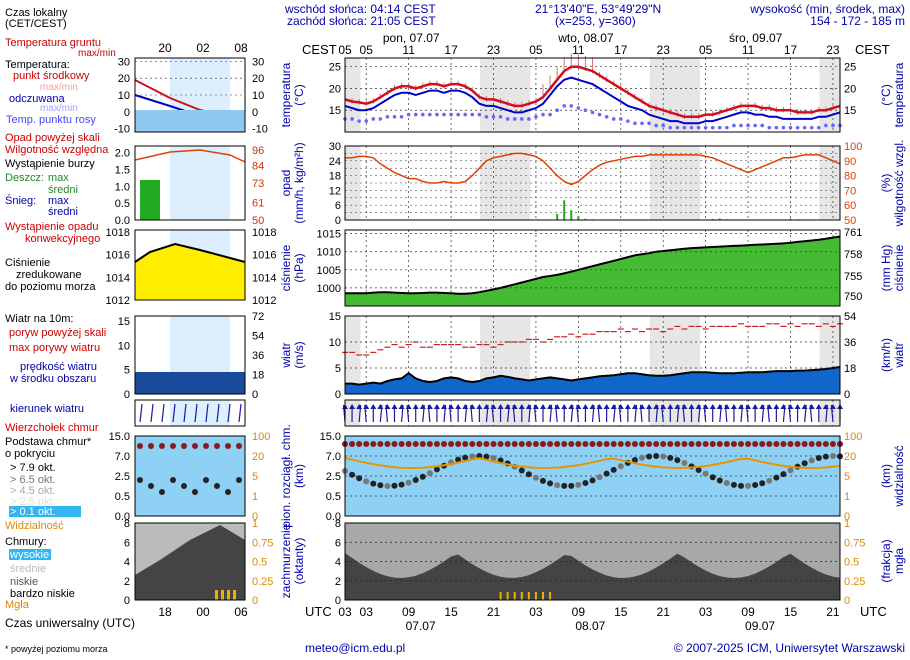 The image size is (910, 660). What do you see at coordinates (329, 235) in the screenshot?
I see `y-tick-press: 1015` at bounding box center [329, 235].